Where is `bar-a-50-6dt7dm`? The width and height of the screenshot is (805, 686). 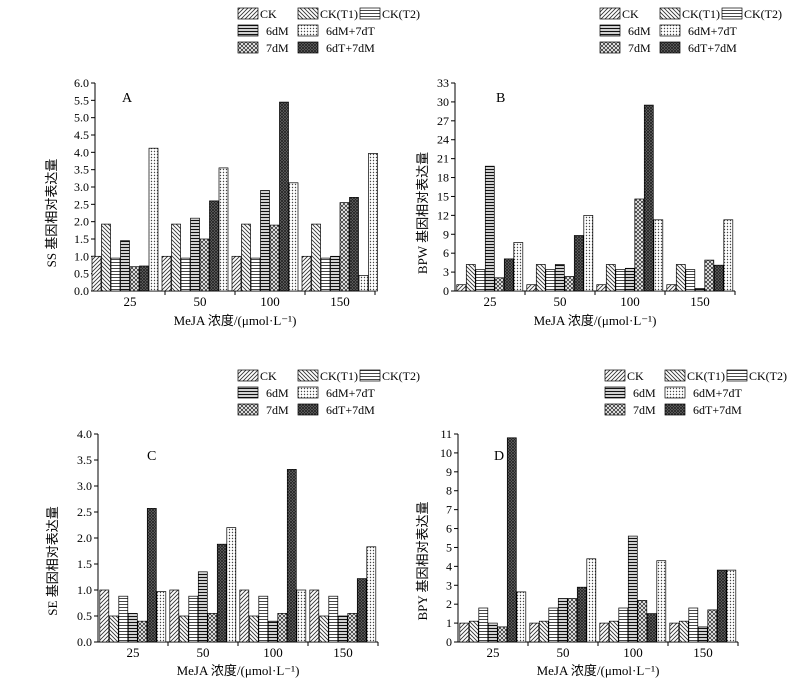 bar-a-50-6dt7dm is located at coordinates (214, 246).